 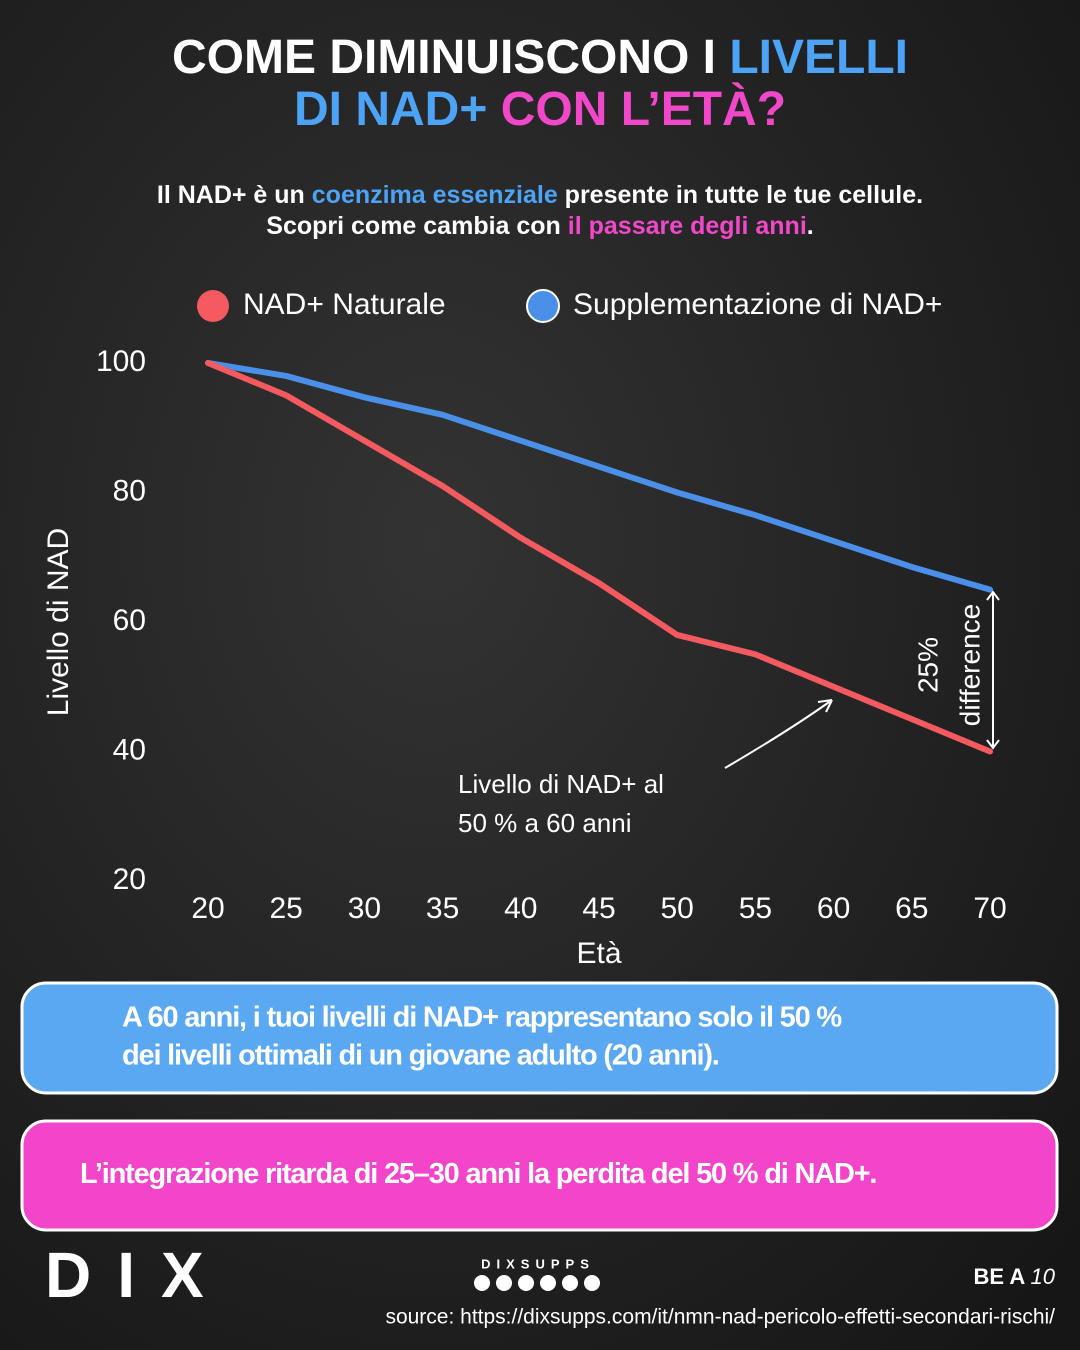 What do you see at coordinates (825, 706) in the screenshot?
I see `annotation-arrowhead` at bounding box center [825, 706].